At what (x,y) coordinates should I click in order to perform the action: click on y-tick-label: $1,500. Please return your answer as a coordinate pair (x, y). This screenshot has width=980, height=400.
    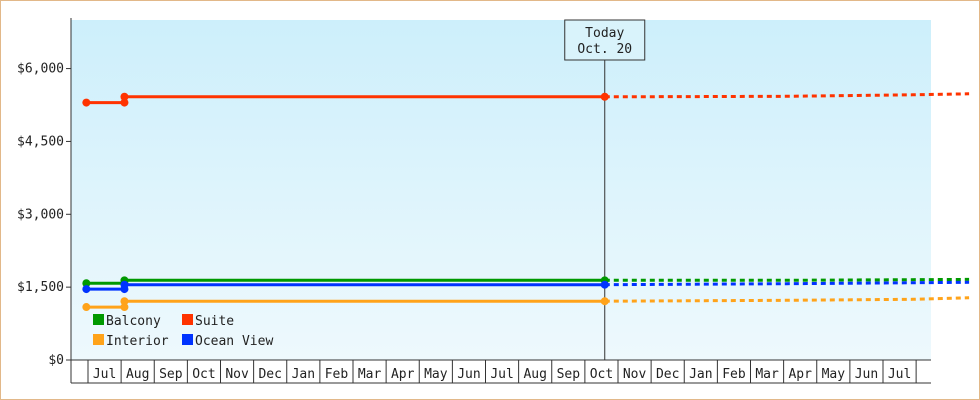
    Looking at the image, I should click on (40, 287).